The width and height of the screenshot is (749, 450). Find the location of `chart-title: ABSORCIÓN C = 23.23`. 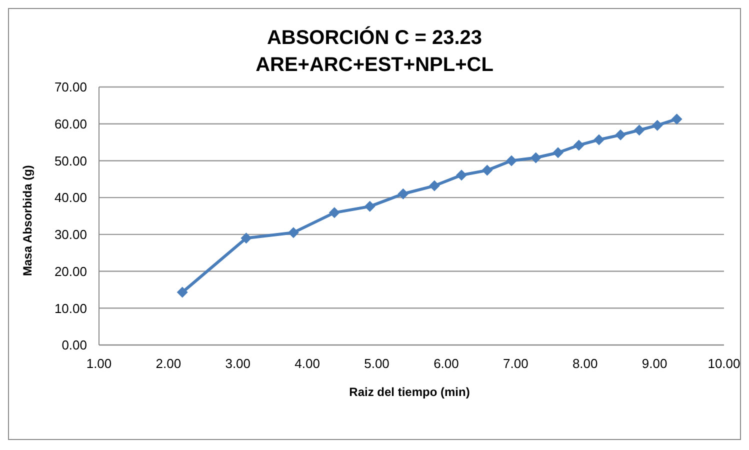

chart-title: ABSORCIÓN C = 23.23 is located at coordinates (375, 38).